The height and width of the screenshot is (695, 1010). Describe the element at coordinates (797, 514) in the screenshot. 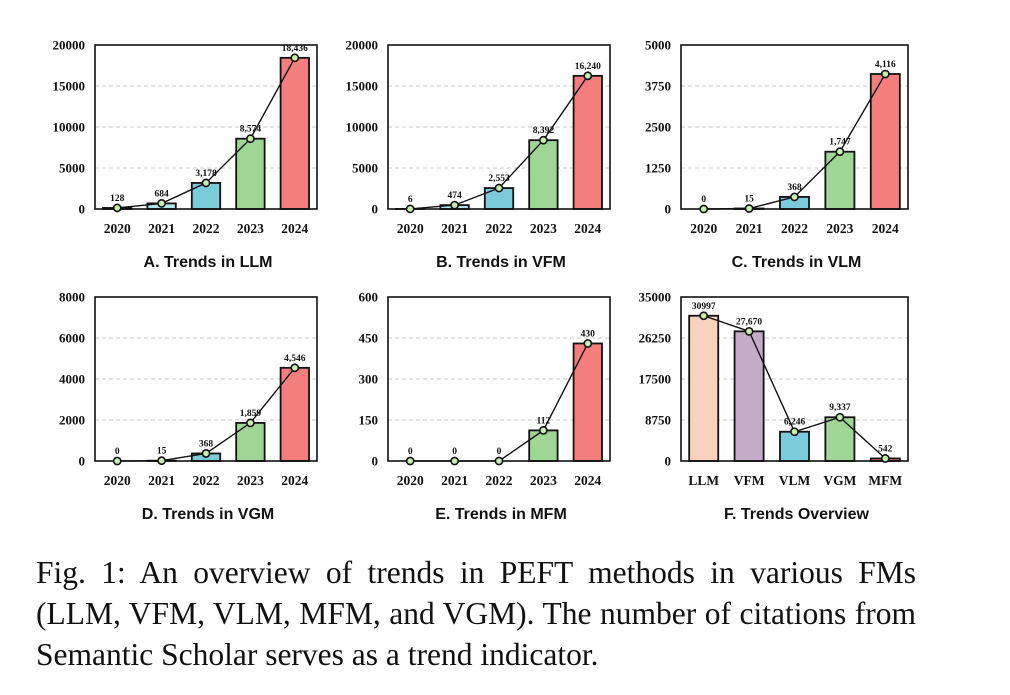

I see `chart-title: F. Trends Overview` at that location.